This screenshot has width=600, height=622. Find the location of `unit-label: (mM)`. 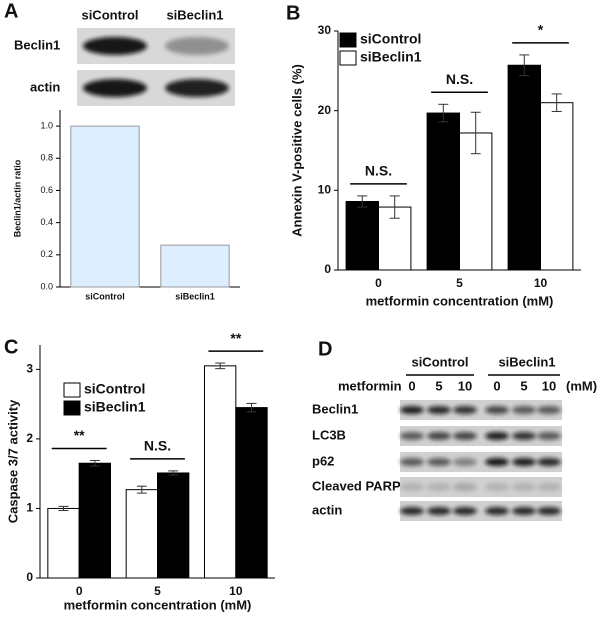

unit-label: (mM) is located at coordinates (581, 385).